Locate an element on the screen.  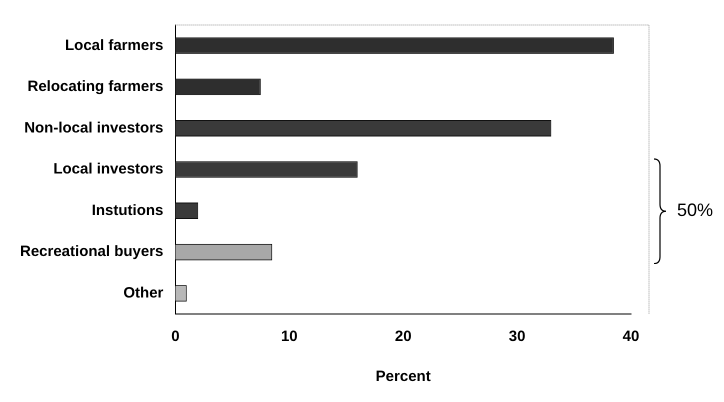
y-tick-label: Local farmers is located at coordinates (114, 45).